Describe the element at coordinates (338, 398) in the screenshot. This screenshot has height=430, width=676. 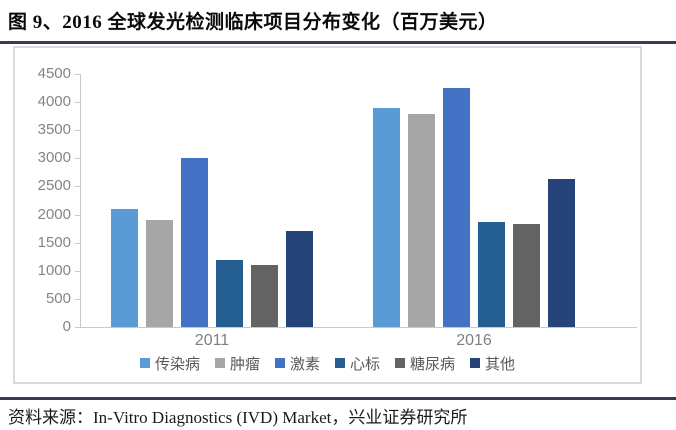
I see `footer-divider` at that location.